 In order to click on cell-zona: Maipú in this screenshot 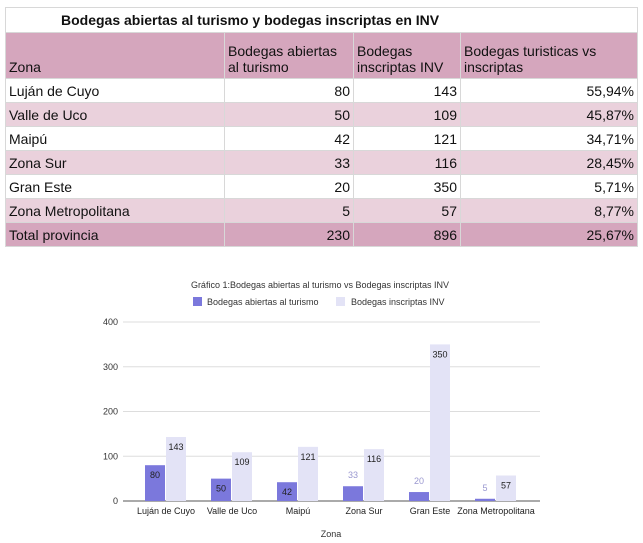, I will do `click(115, 138)`.